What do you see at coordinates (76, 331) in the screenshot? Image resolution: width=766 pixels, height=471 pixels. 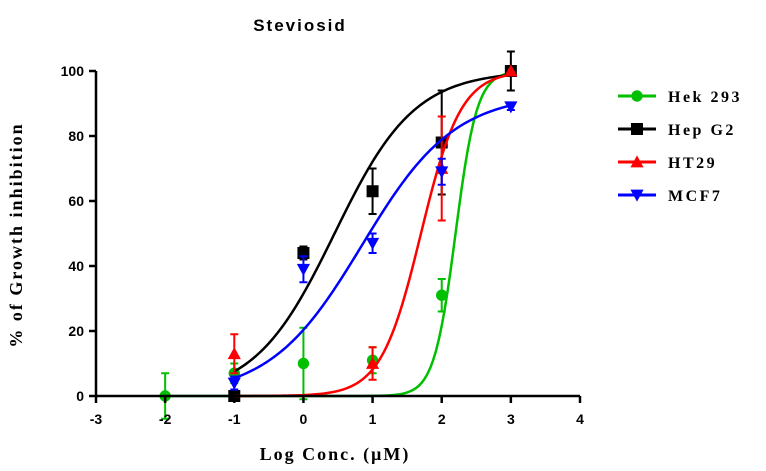 I see `y-tick-label: 20` at bounding box center [76, 331].